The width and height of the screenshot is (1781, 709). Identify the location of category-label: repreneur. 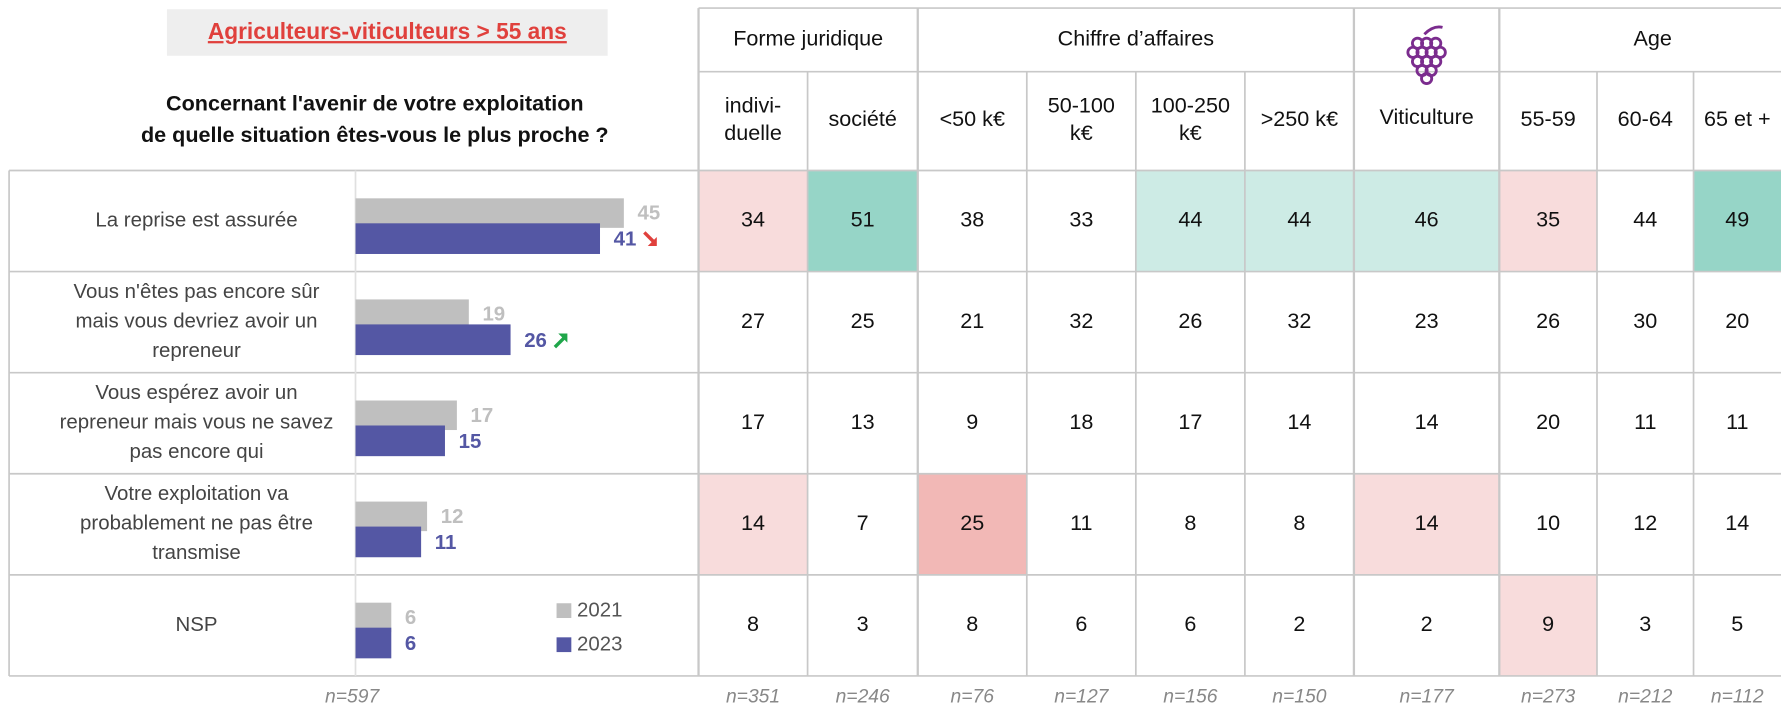
(196, 350).